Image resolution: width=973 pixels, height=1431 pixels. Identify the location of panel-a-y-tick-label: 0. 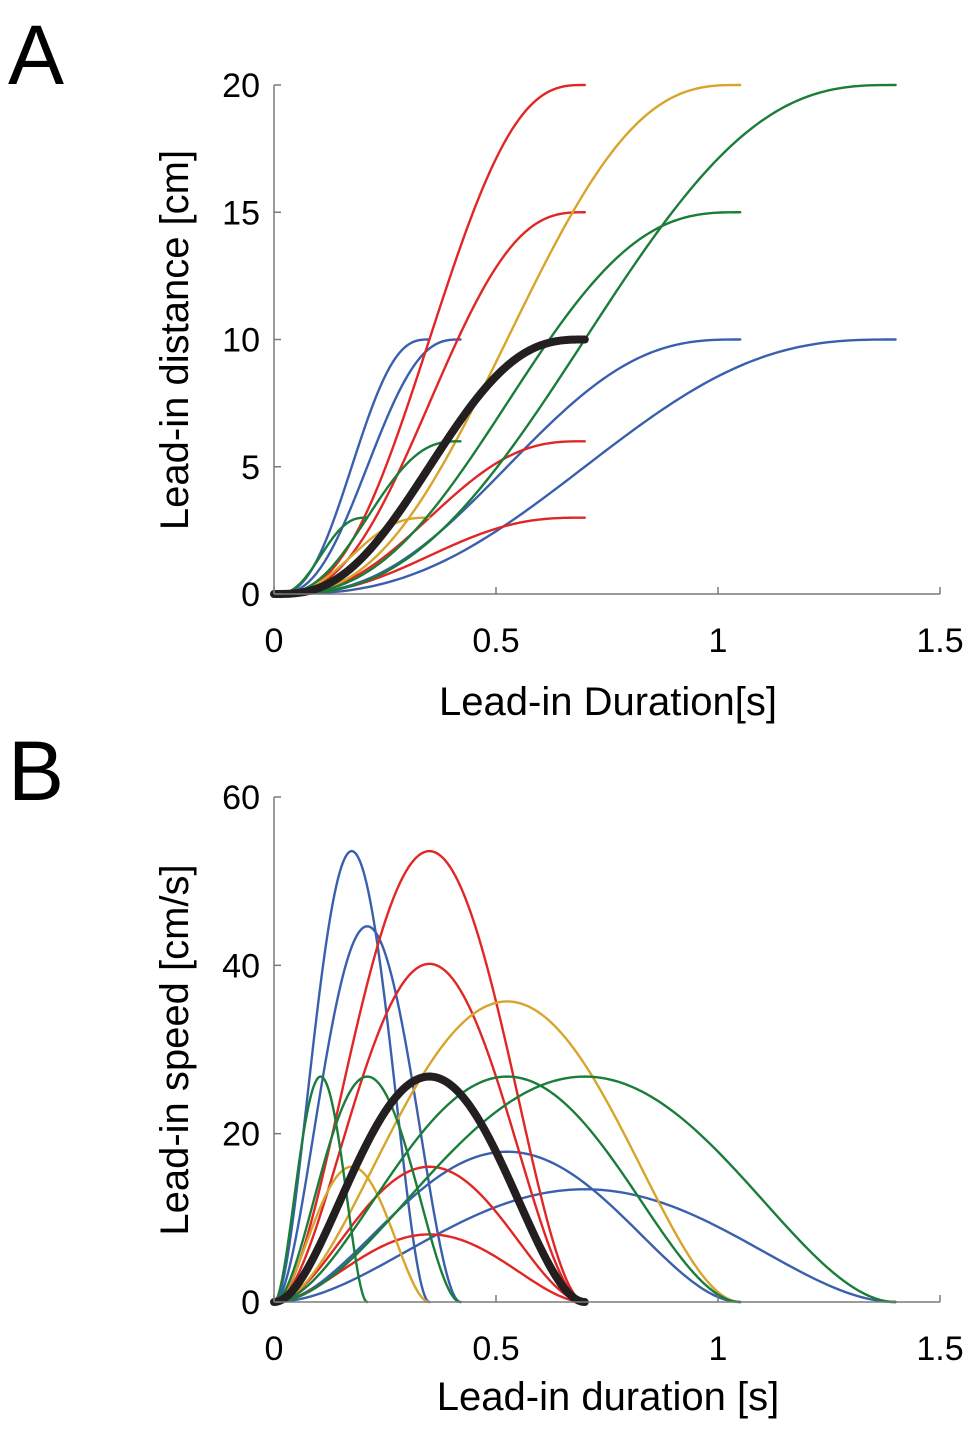
(250, 595).